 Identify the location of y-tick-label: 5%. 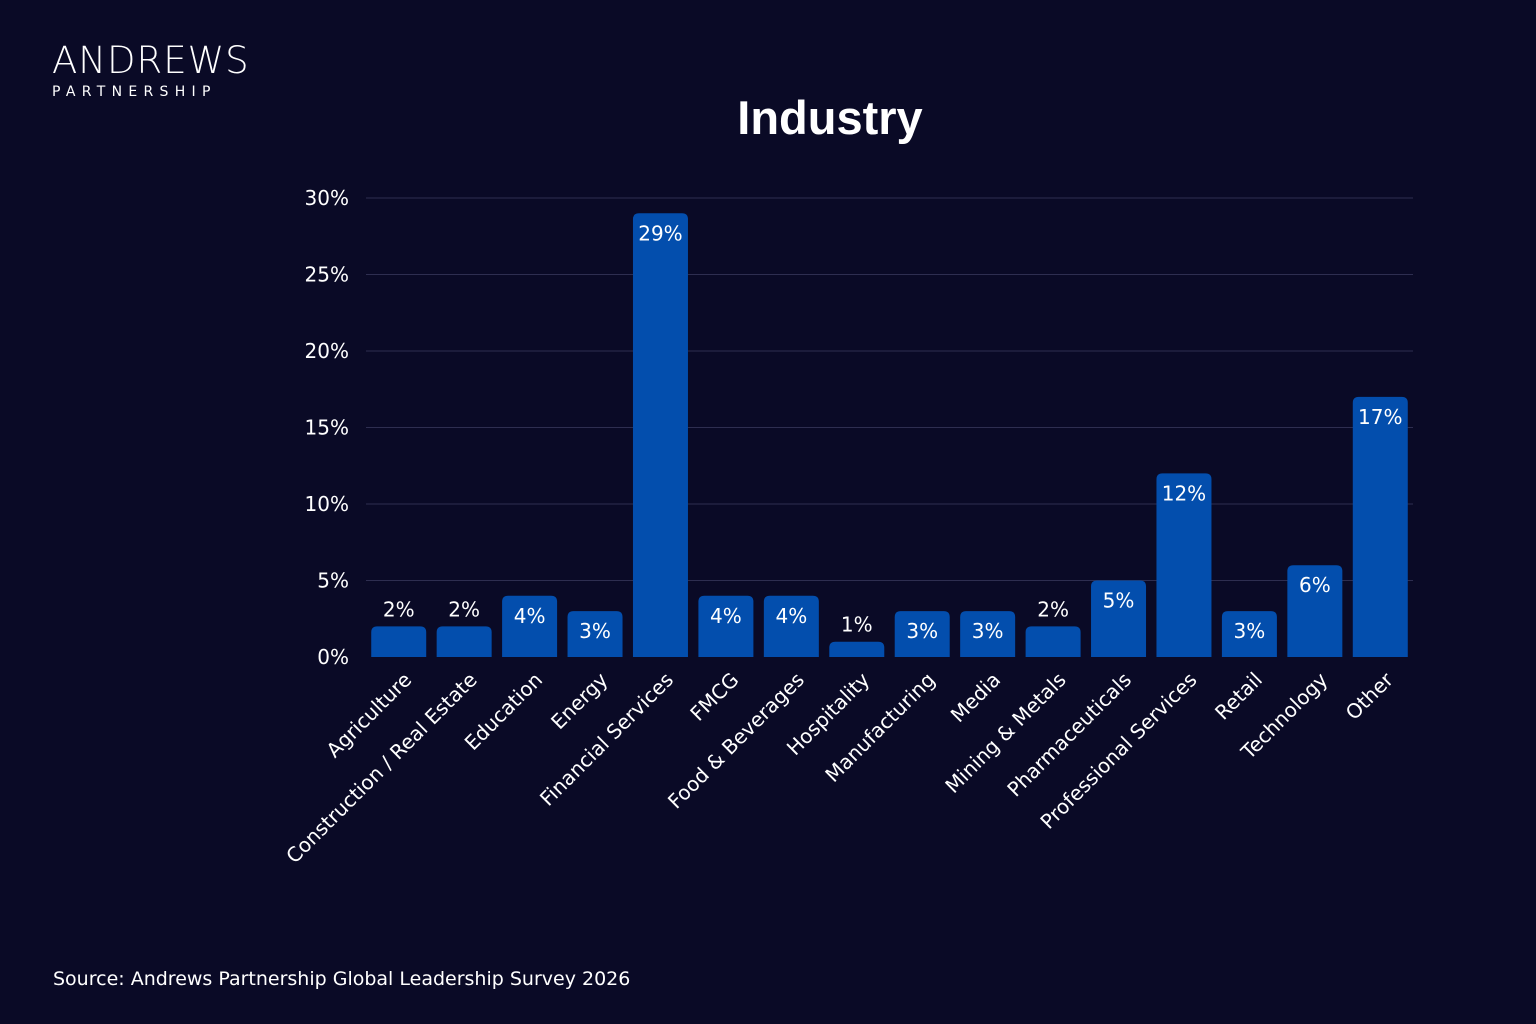
(333, 581).